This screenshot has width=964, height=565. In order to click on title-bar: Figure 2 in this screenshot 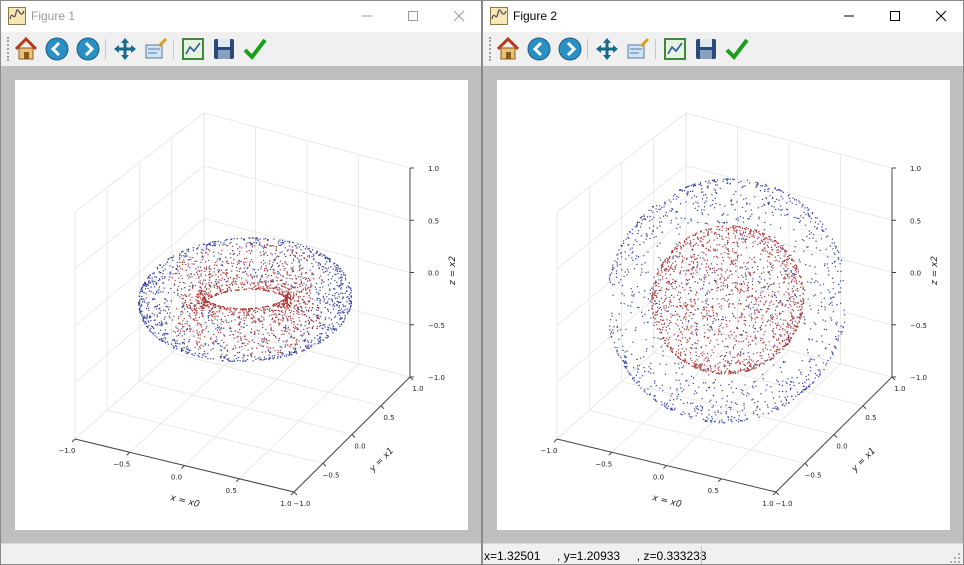, I will do `click(723, 16)`.